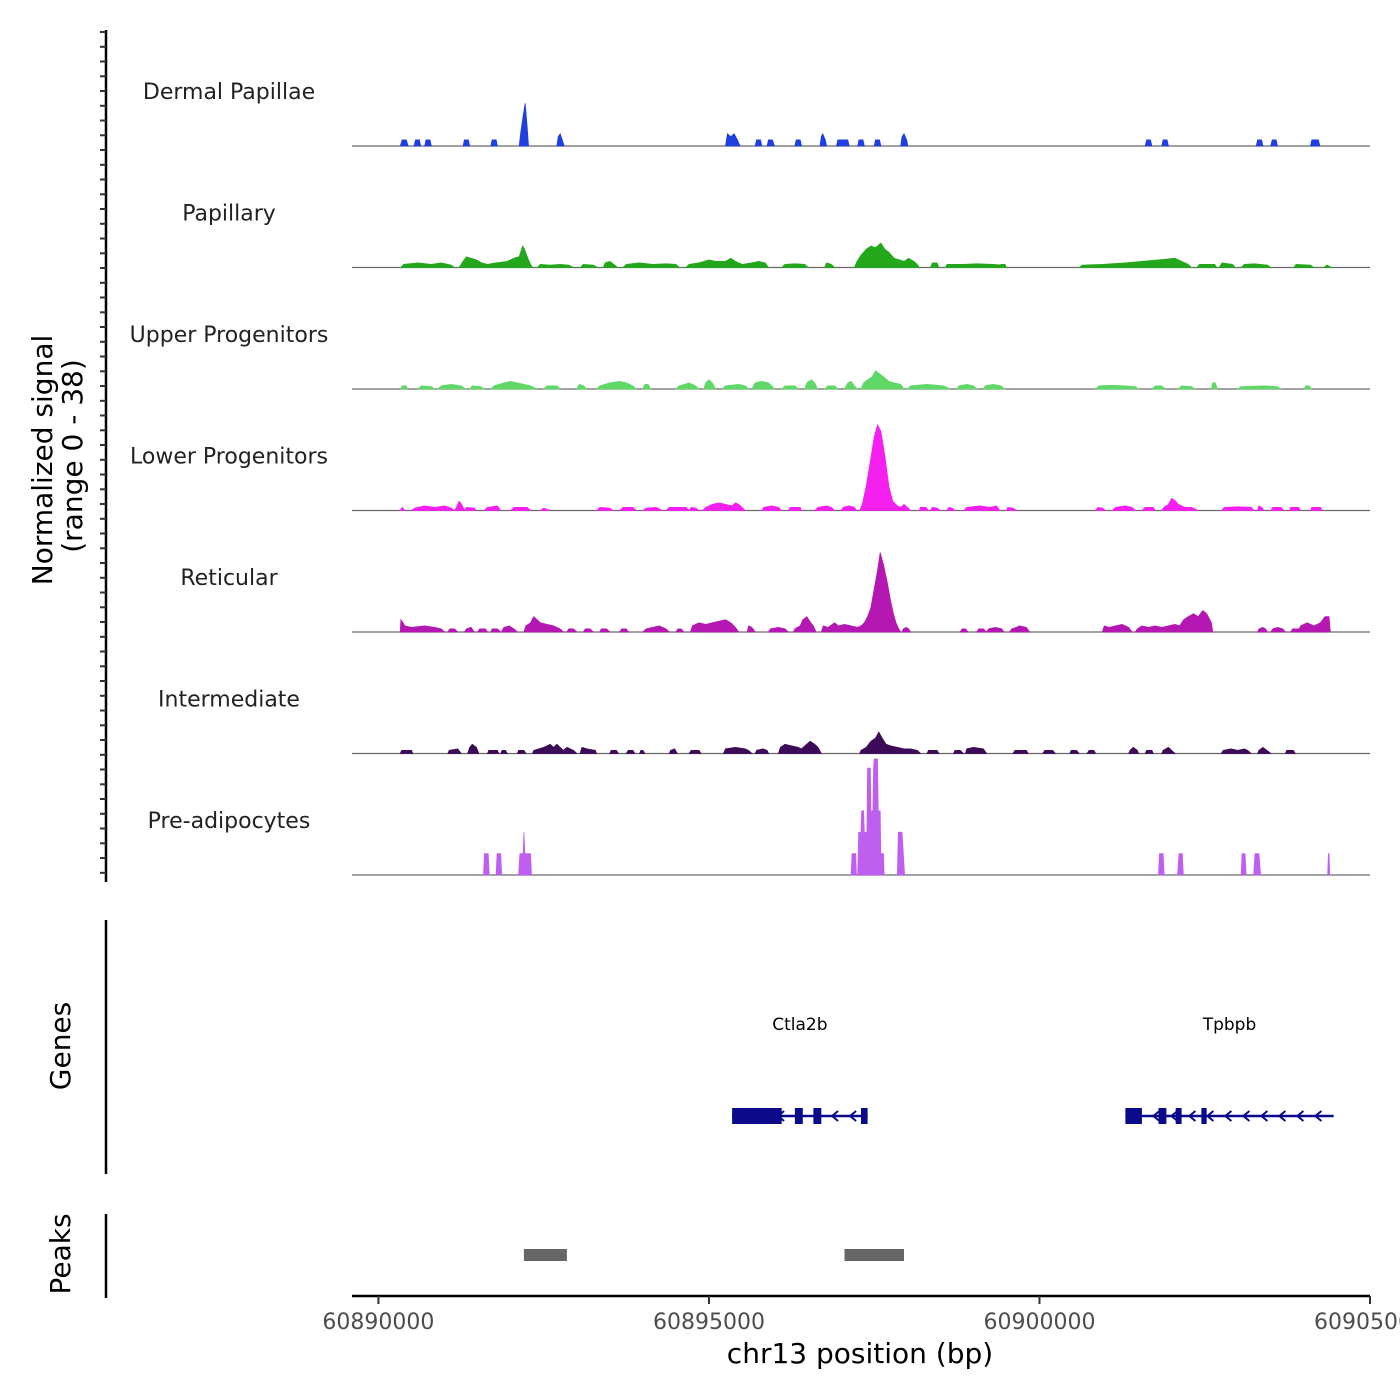  Describe the element at coordinates (104, 664) in the screenshot. I see `left-axes` at that location.